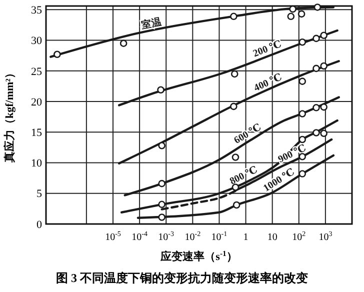  What do you see at coordinates (299, 236) in the screenshot?
I see `x-tick-label: 10$^{2}$` at bounding box center [299, 236].